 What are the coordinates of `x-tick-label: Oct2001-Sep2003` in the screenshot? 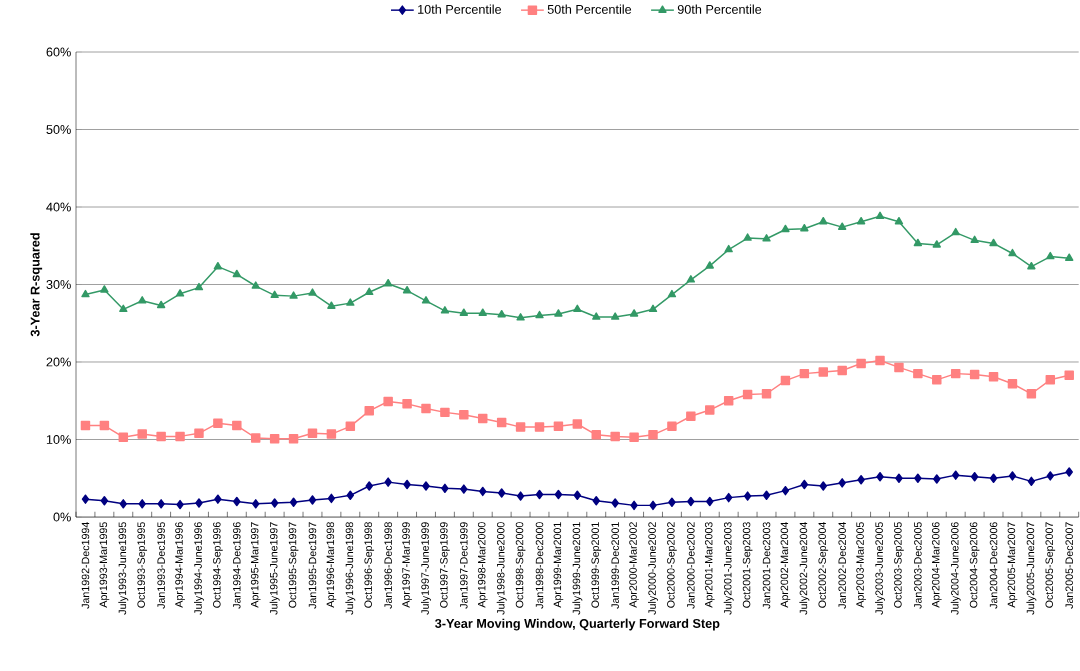 It's located at (747, 565).